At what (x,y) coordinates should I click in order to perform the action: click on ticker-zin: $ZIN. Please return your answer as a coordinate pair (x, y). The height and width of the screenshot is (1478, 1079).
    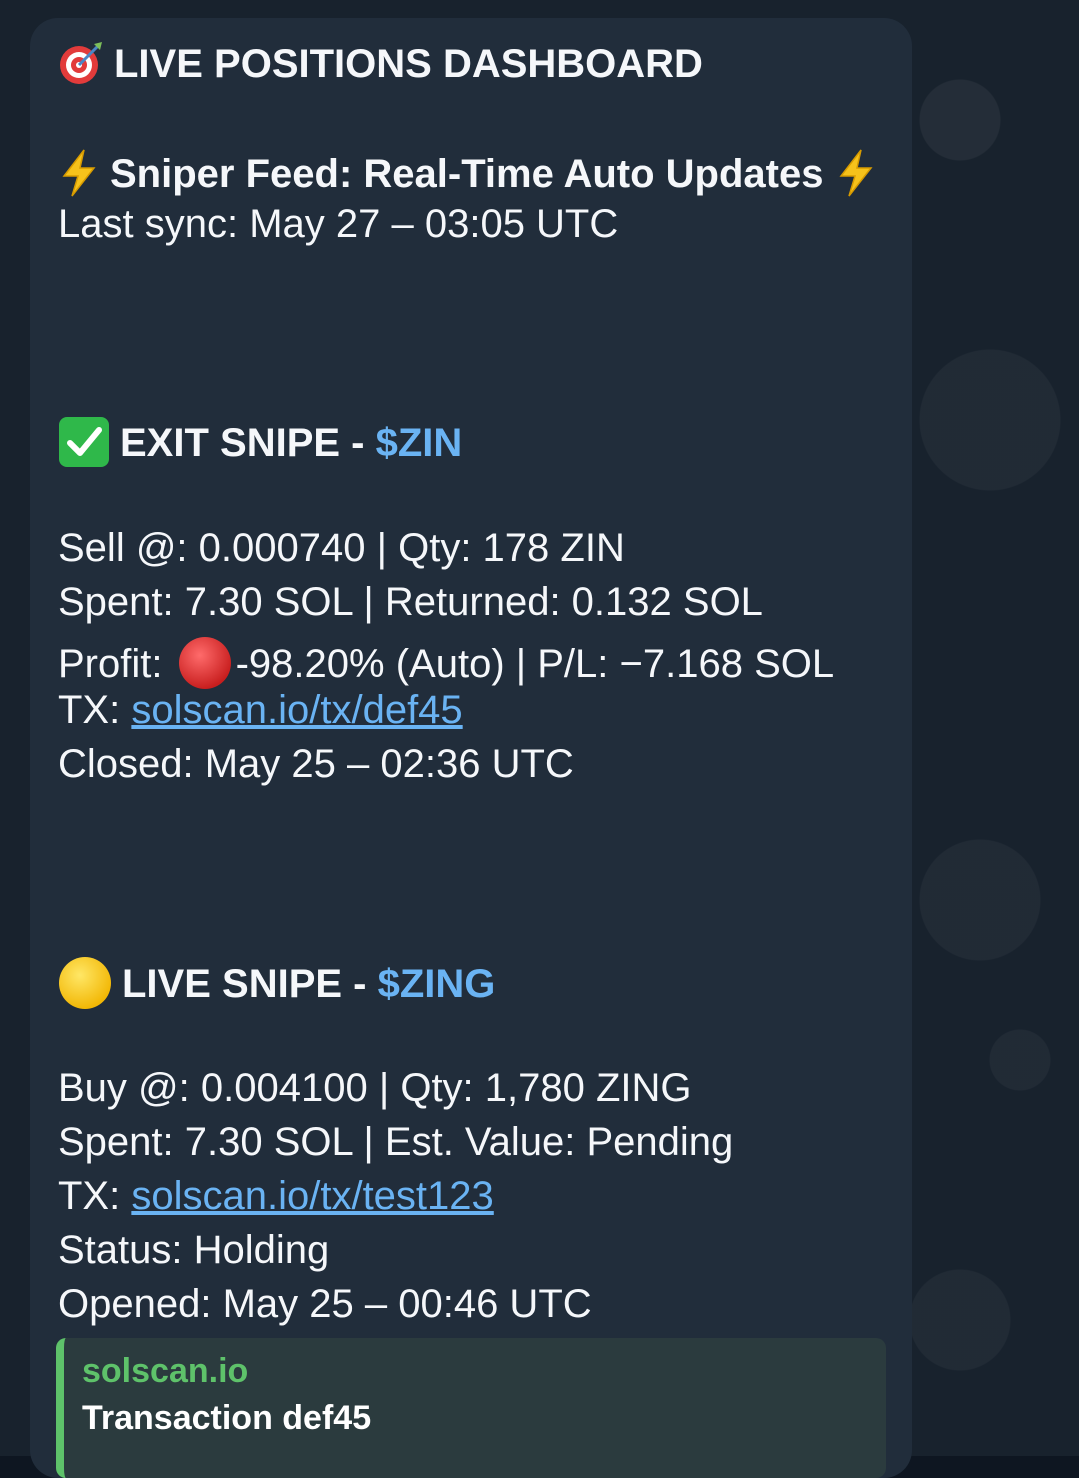
    Looking at the image, I should click on (419, 443).